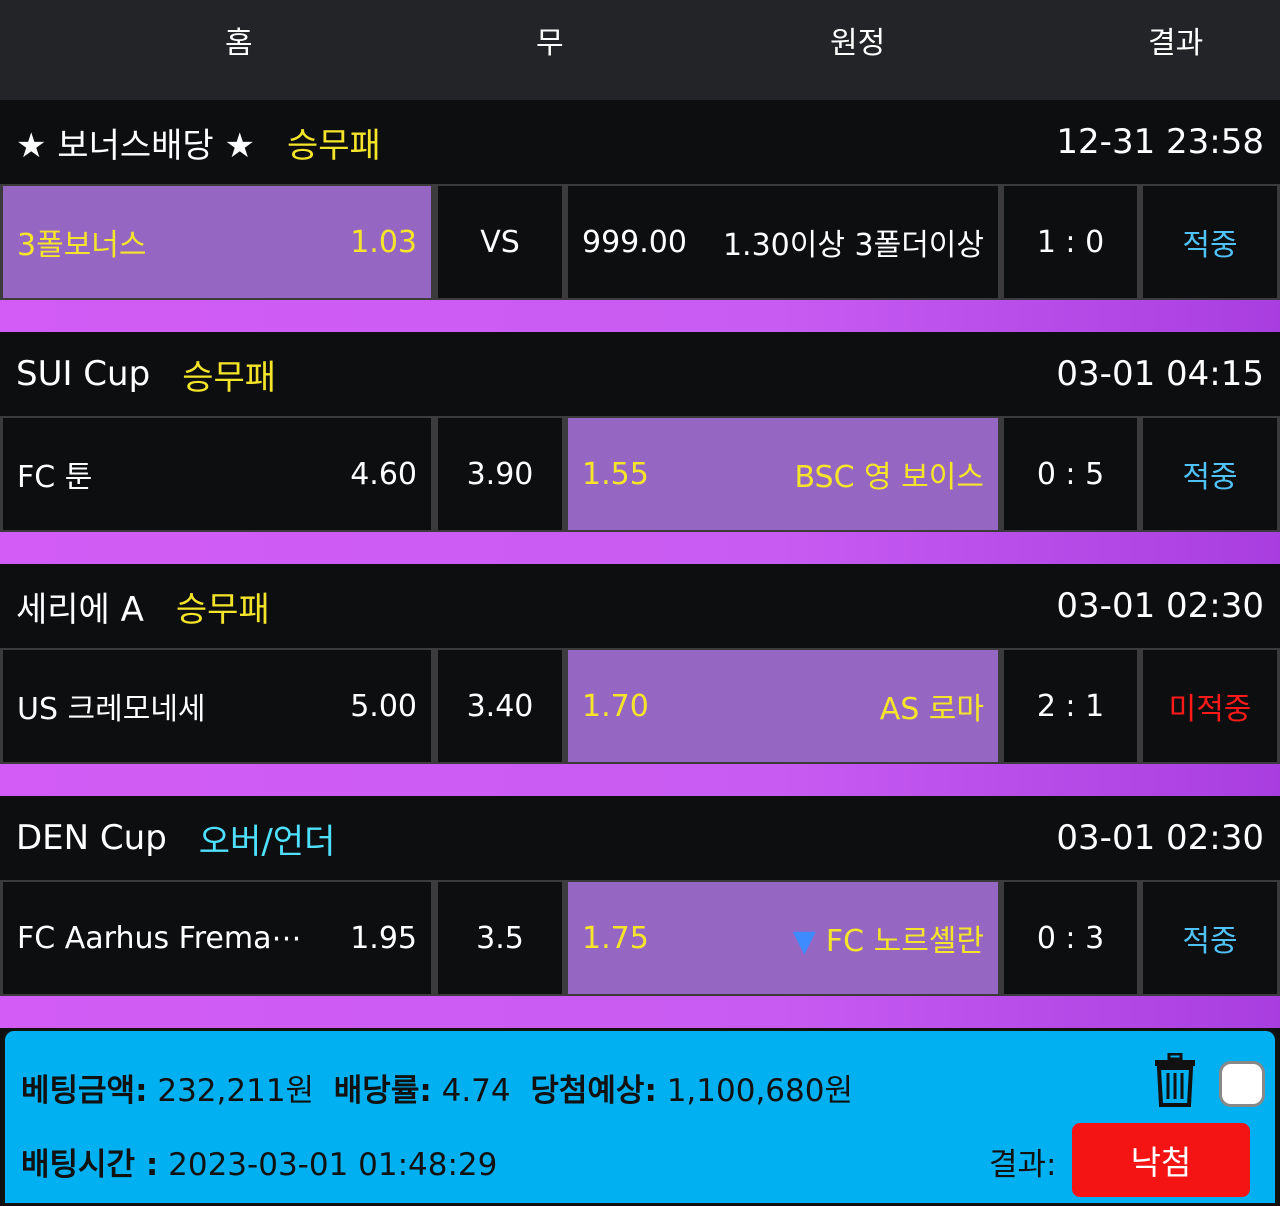 The image size is (1280, 1206). Describe the element at coordinates (804, 941) in the screenshot. I see `under-arrow-icon: ▼` at that location.